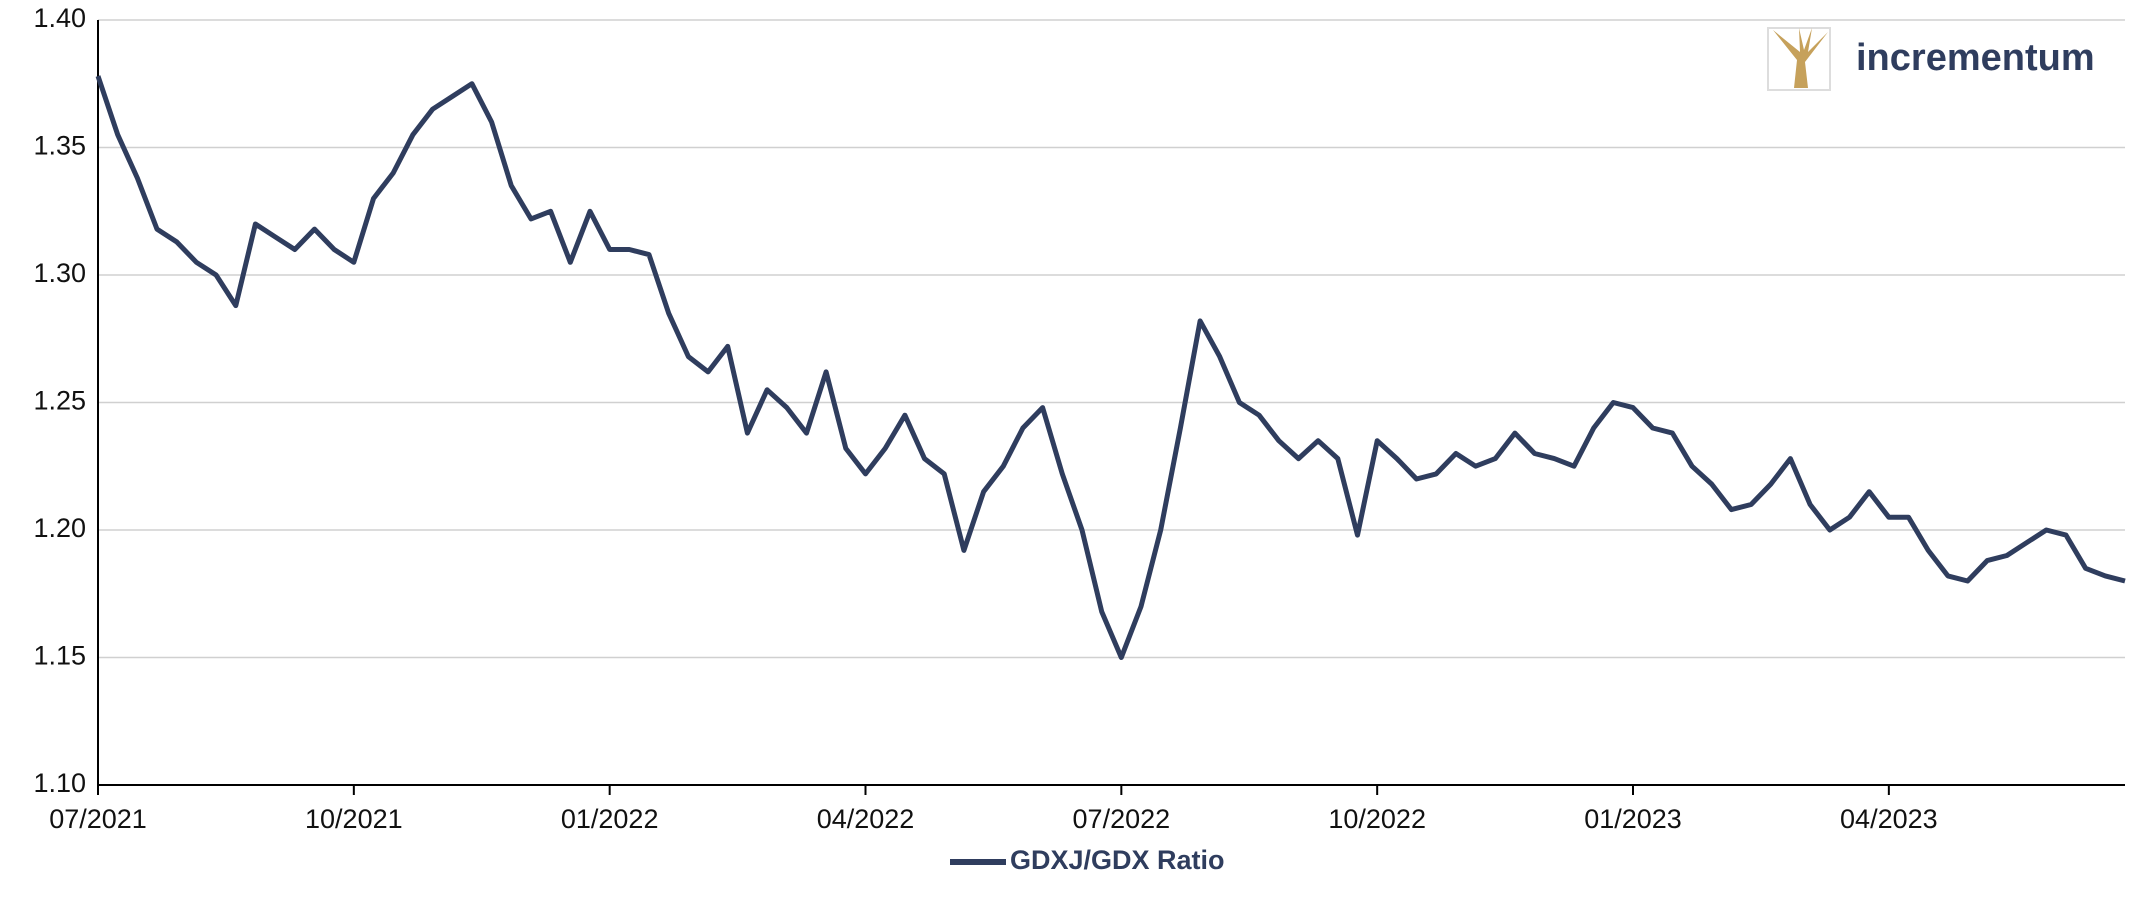 This screenshot has height=917, width=2129. I want to click on logo: incrementum, so click(1931, 59).